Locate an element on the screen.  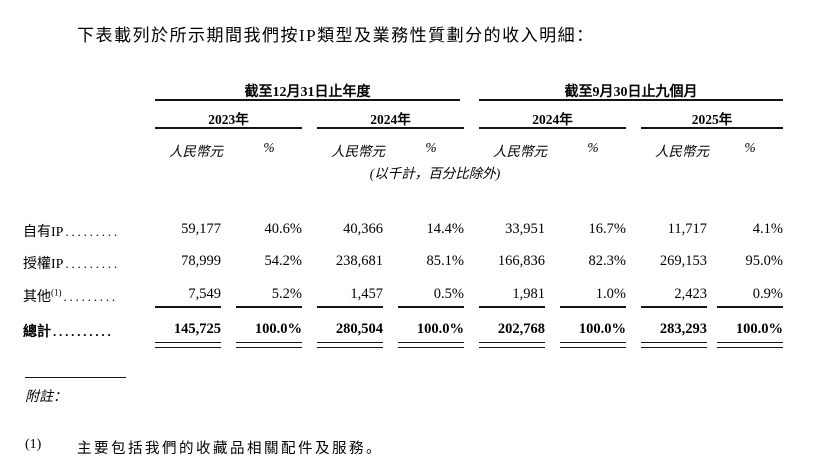
table-cell: 33,951 is located at coordinates (525, 229).